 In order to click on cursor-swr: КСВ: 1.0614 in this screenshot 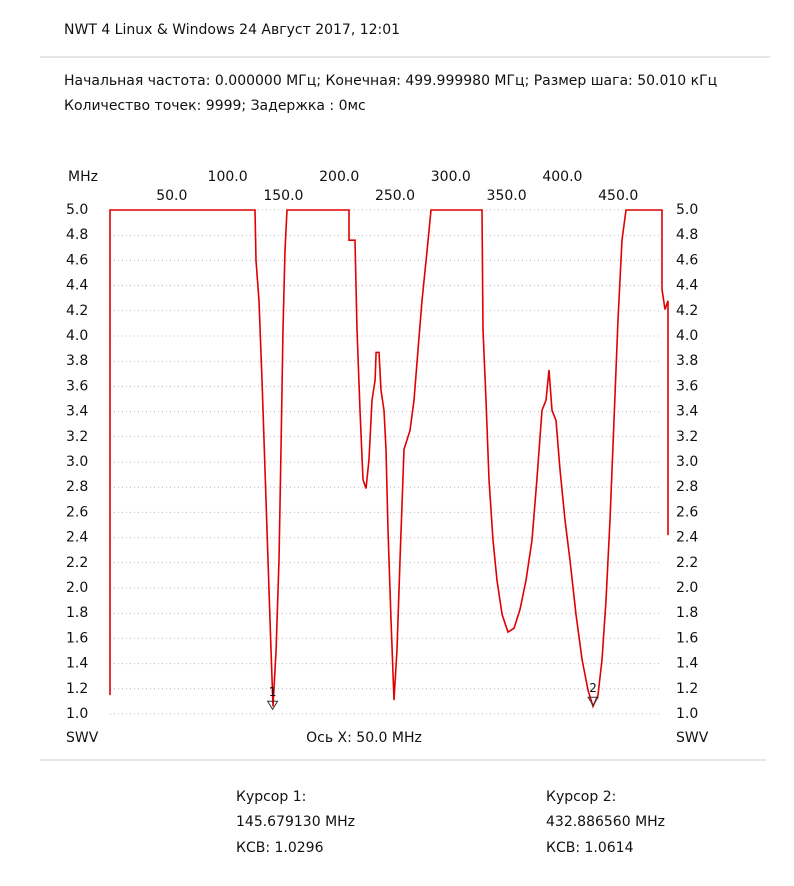, I will do `click(590, 848)`.